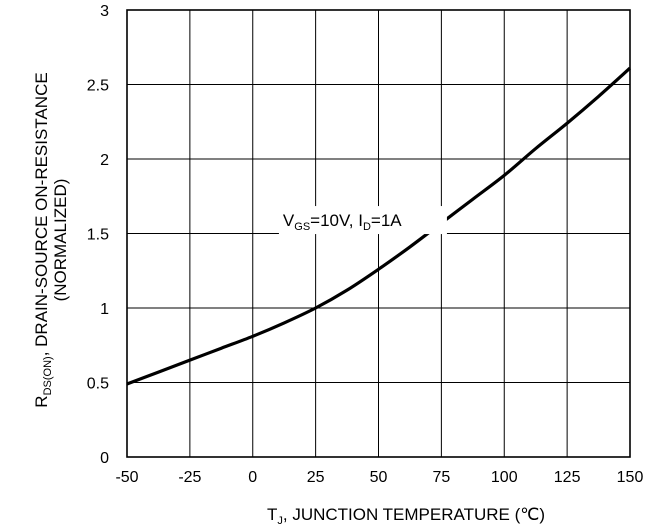  Describe the element at coordinates (441, 477) in the screenshot. I see `x-tick-label: 75` at that location.